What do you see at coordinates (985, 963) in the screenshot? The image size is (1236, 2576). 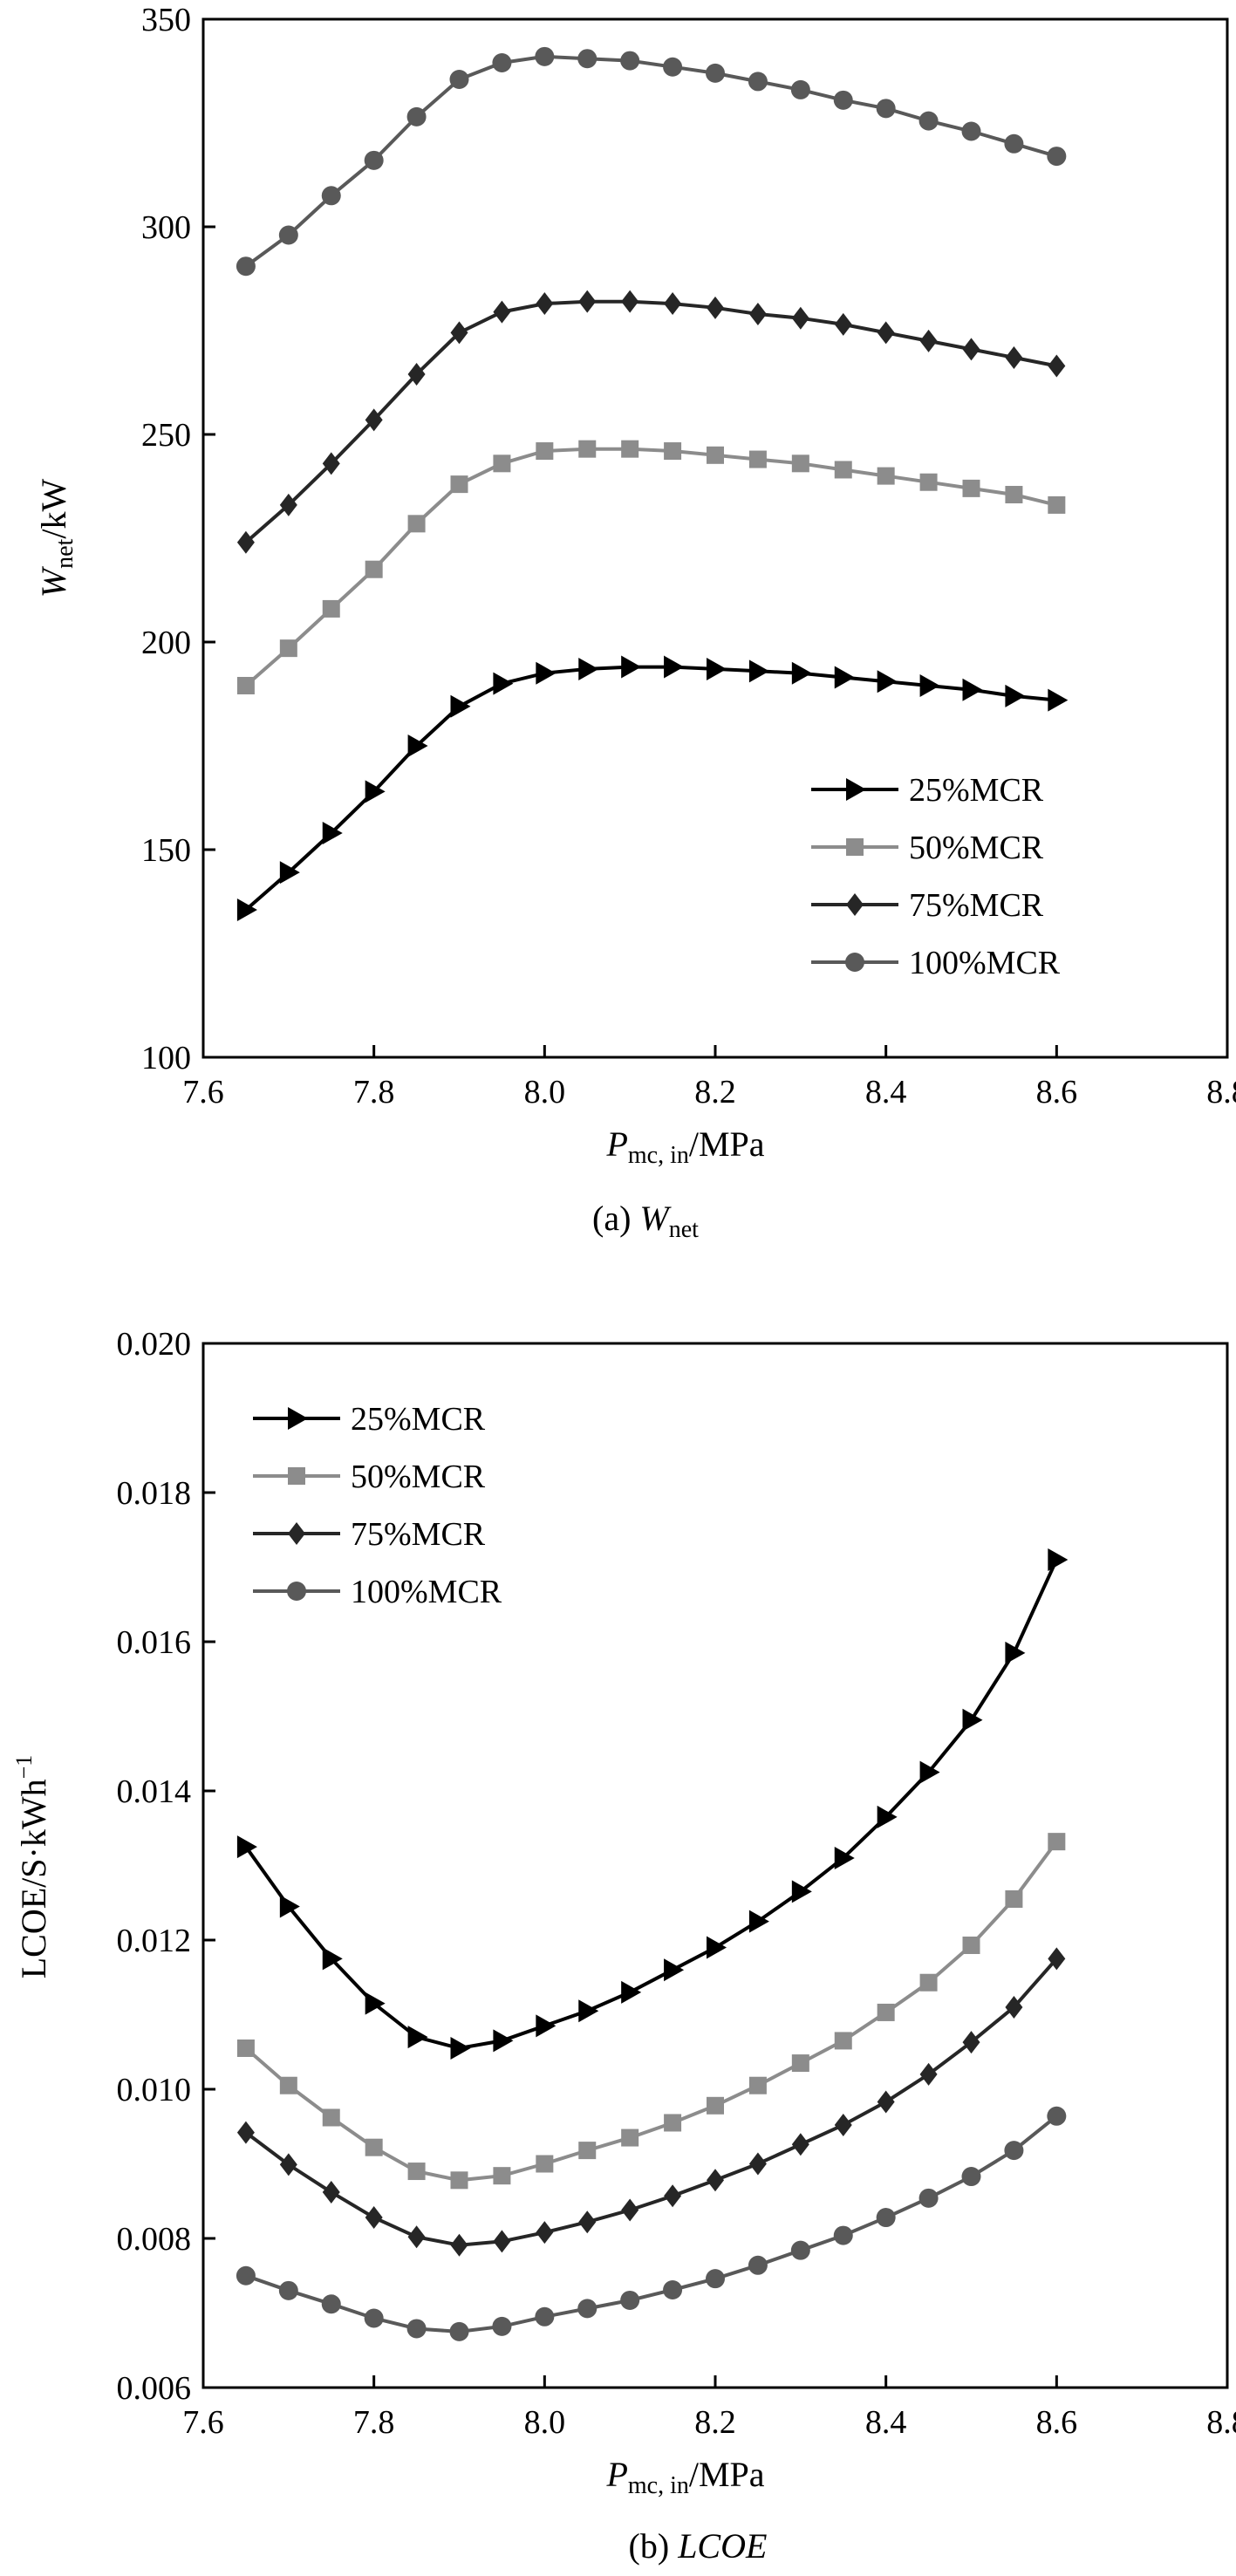 I see `legend-label: 100%MCR` at bounding box center [985, 963].